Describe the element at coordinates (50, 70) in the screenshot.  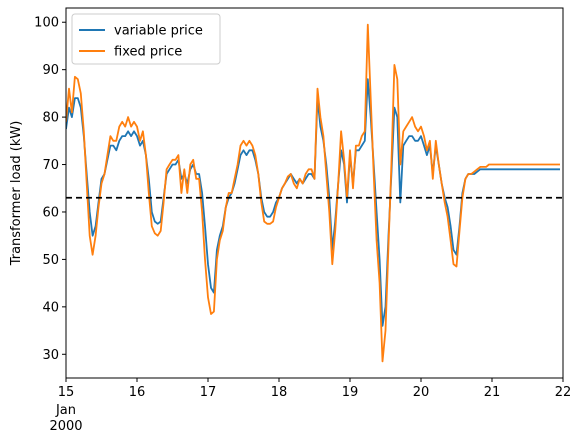
I see `y-tick-label: 90` at that location.